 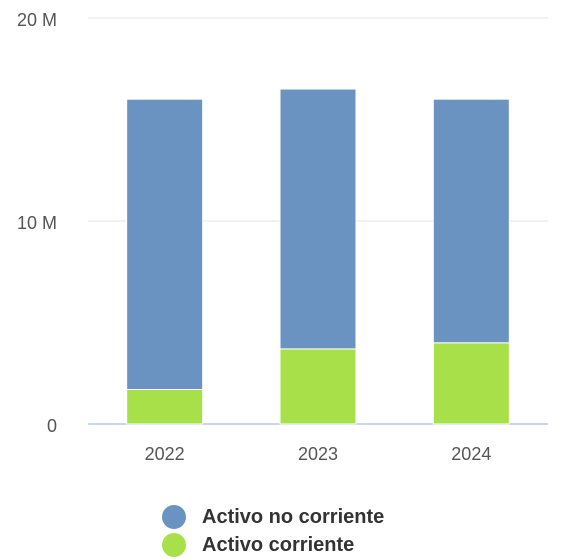 What do you see at coordinates (318, 219) in the screenshot?
I see `bar-activo-no-corriente-2023` at bounding box center [318, 219].